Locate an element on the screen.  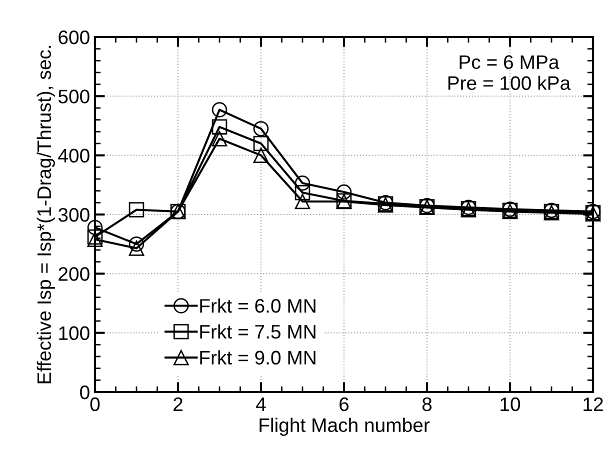
y-tick-label: 200 is located at coordinates (74, 274).